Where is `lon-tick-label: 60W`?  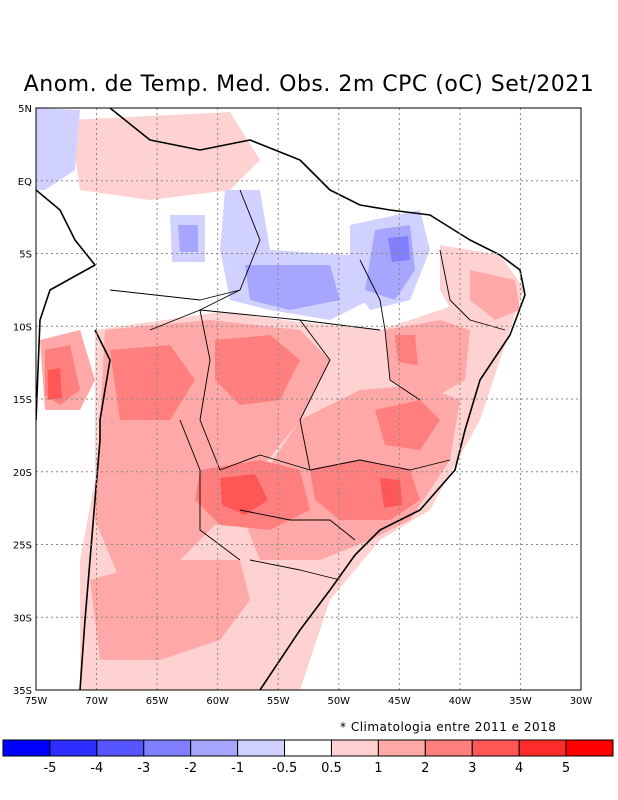
lon-tick-label: 60W is located at coordinates (217, 701).